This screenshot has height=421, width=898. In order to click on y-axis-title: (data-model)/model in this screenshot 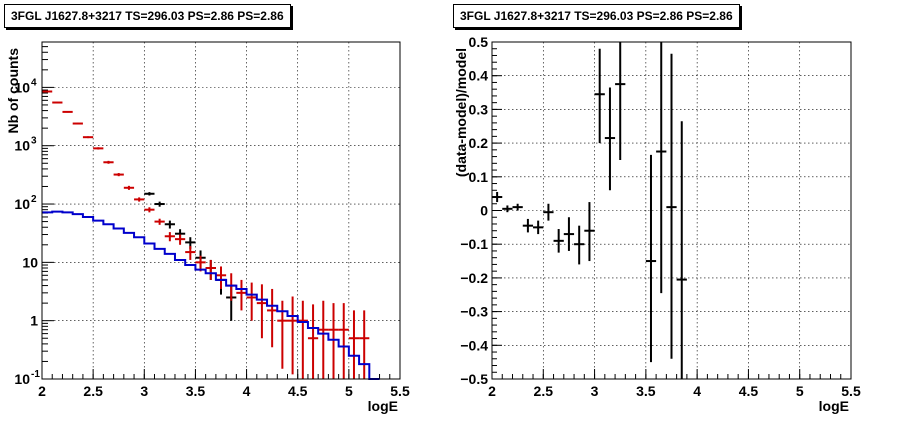, I will do `click(461, 112)`.